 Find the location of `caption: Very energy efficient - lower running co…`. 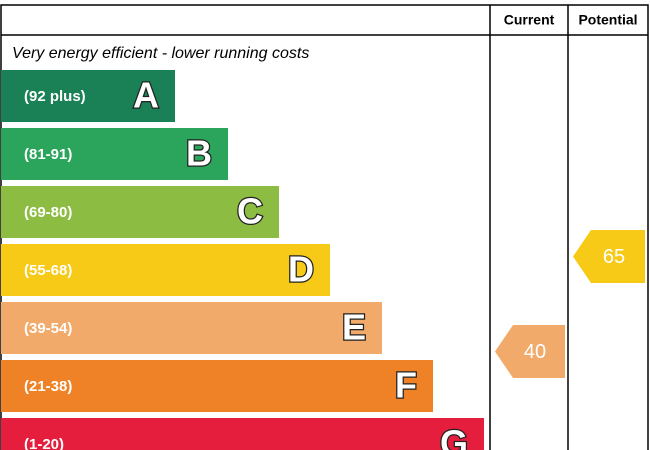

caption: Very energy efficient - lower running co… is located at coordinates (160, 53).